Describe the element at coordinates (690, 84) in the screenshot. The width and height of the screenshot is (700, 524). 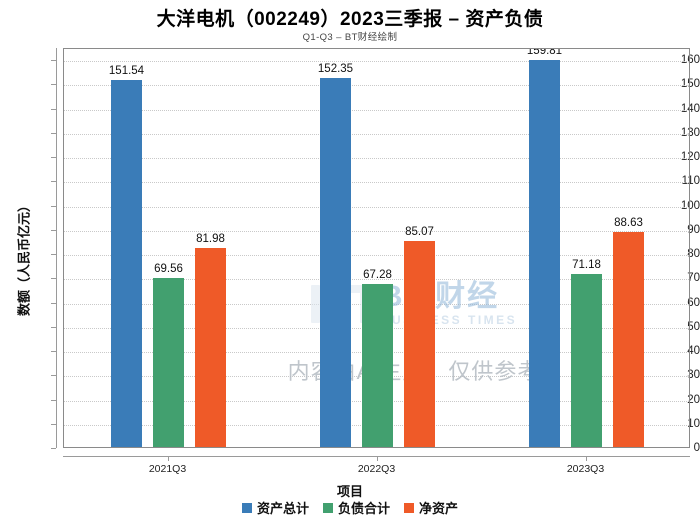
I see `y-tick-label: 150` at that location.